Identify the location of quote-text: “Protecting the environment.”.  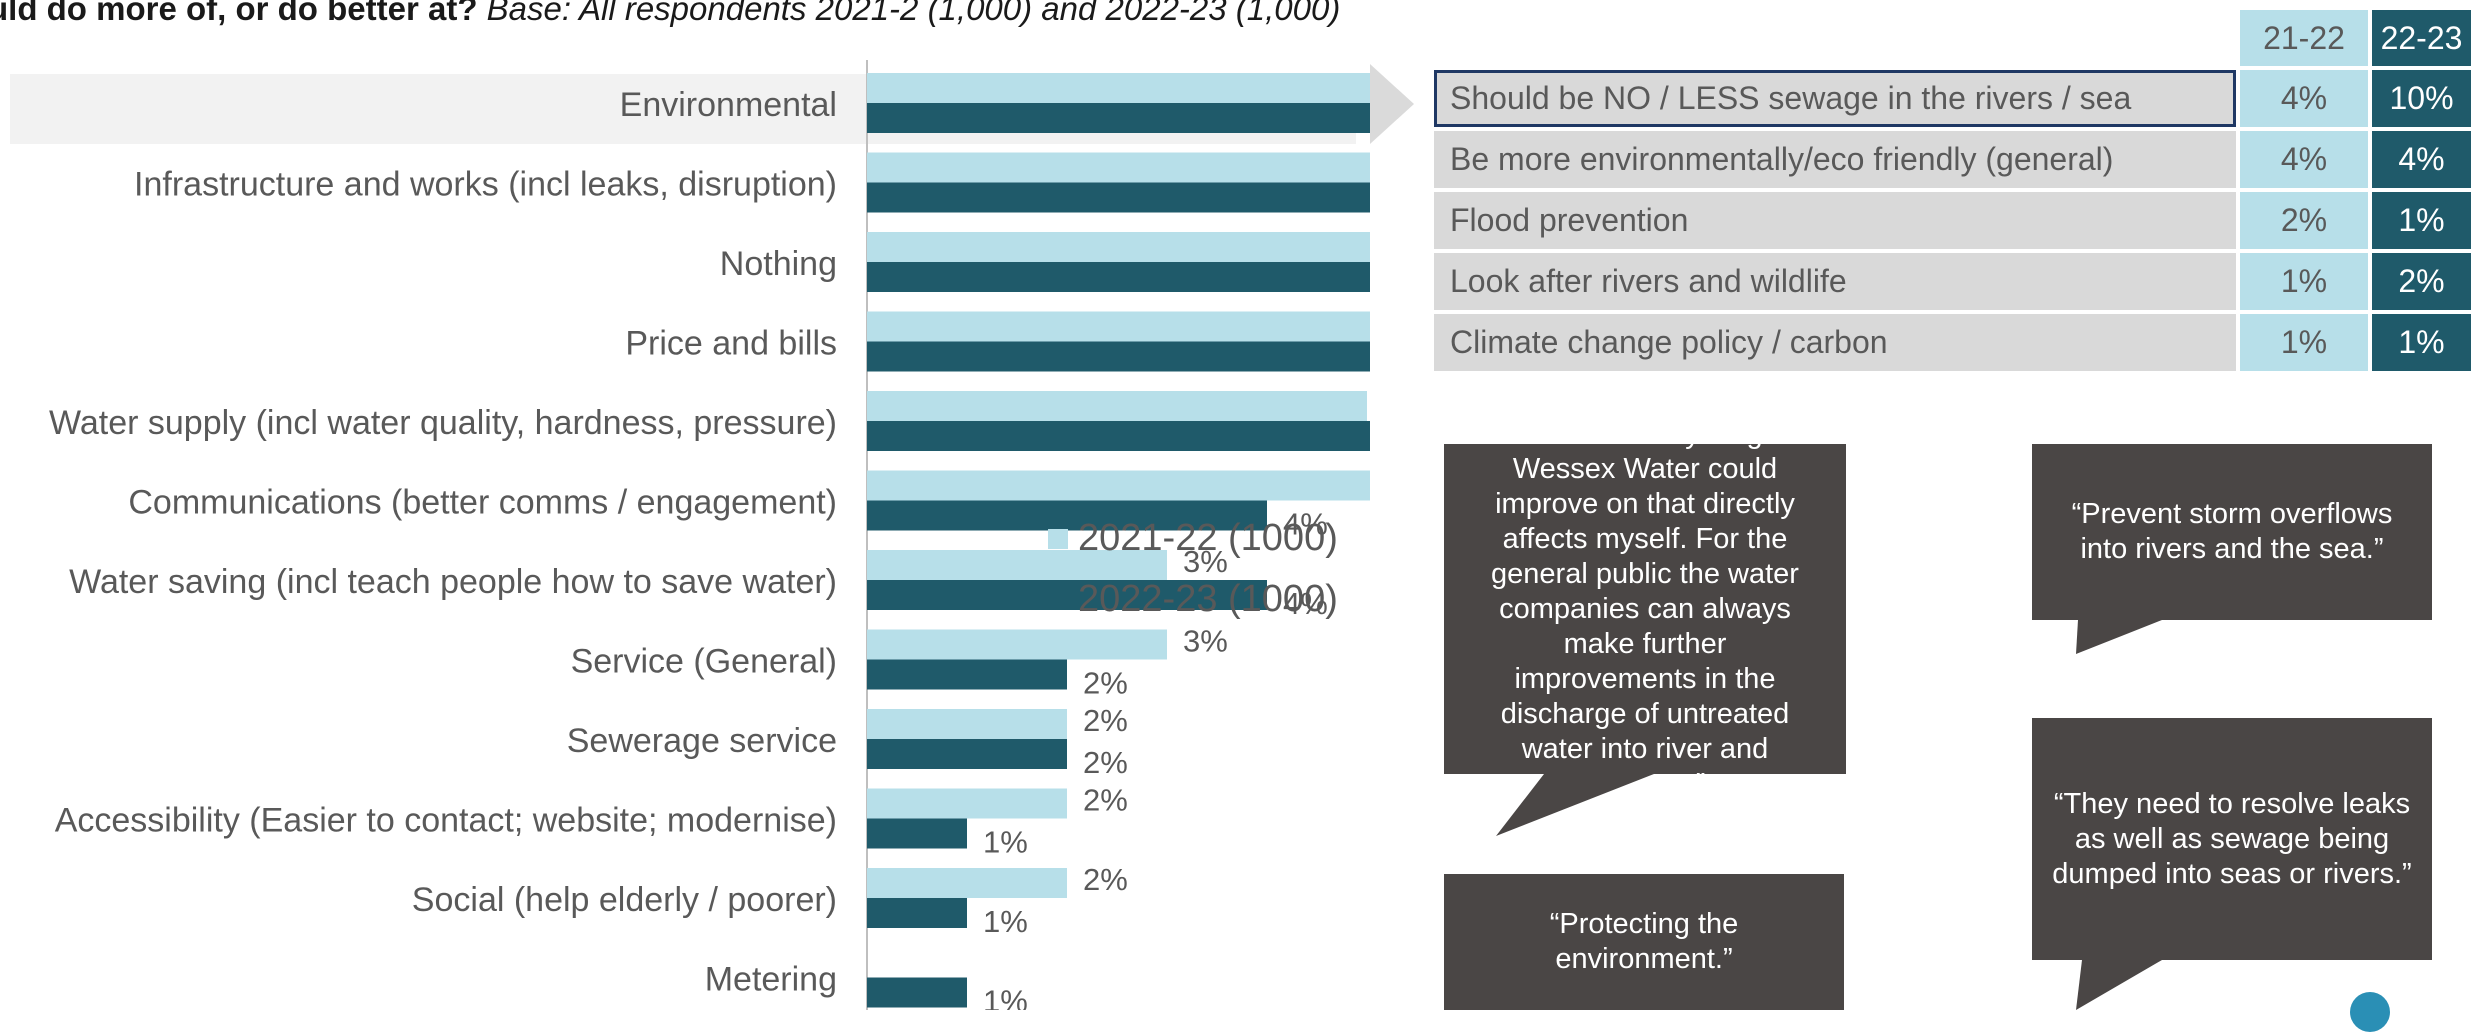
(1644, 941).